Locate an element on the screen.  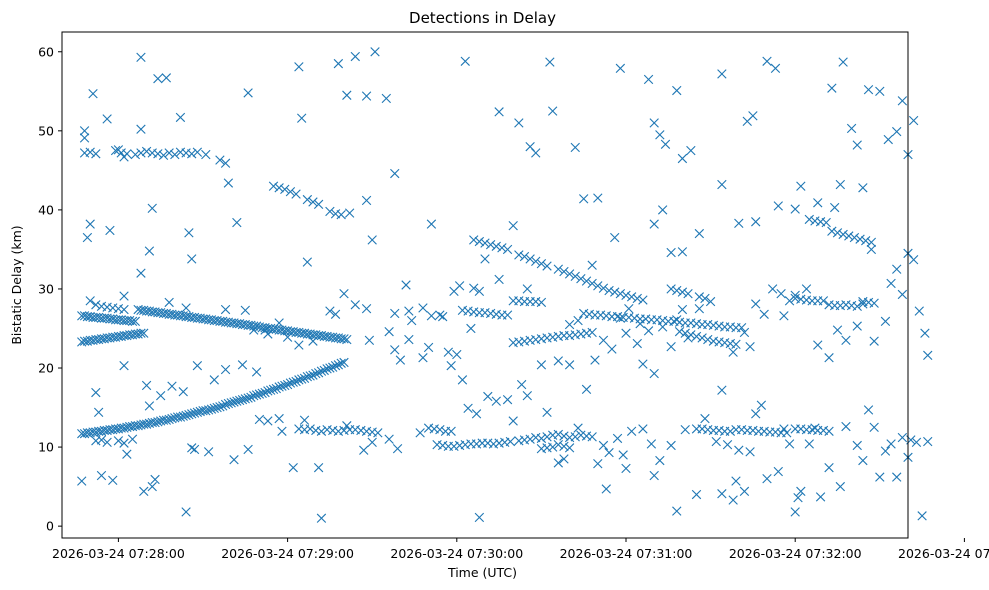
y-tick-label: 40 is located at coordinates (46, 209).